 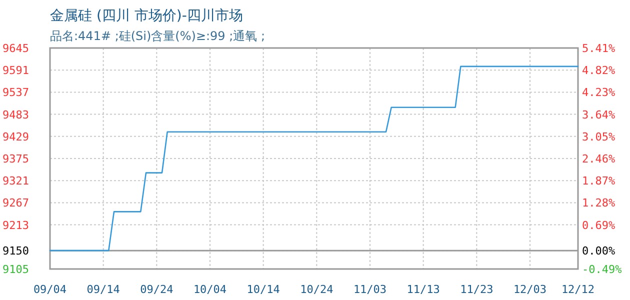 What do you see at coordinates (15, 115) in the screenshot?
I see `y-tick-label: 9483` at bounding box center [15, 115].